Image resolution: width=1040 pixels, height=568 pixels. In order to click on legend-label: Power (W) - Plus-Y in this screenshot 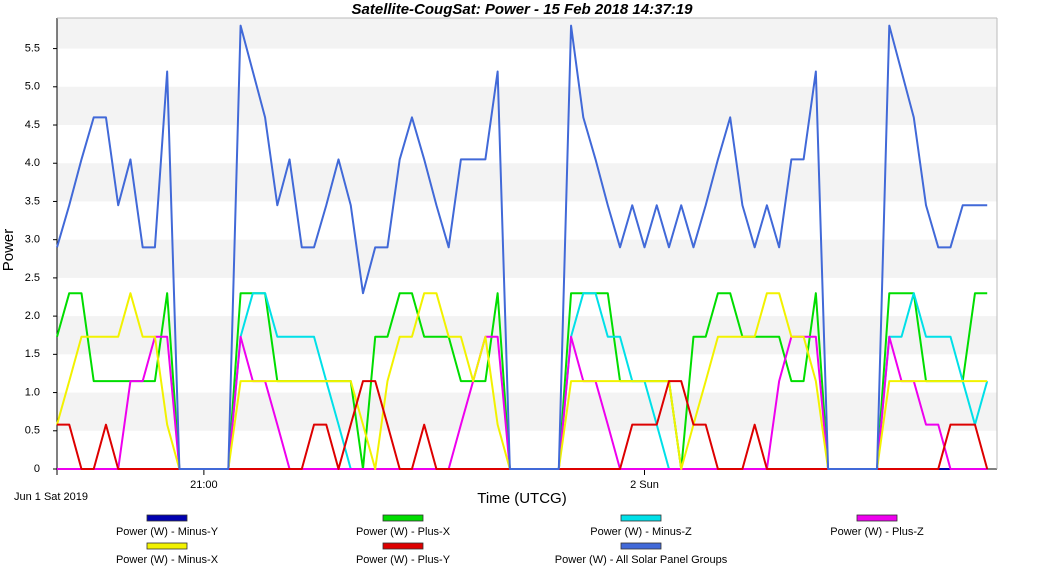, I will do `click(403, 560)`.